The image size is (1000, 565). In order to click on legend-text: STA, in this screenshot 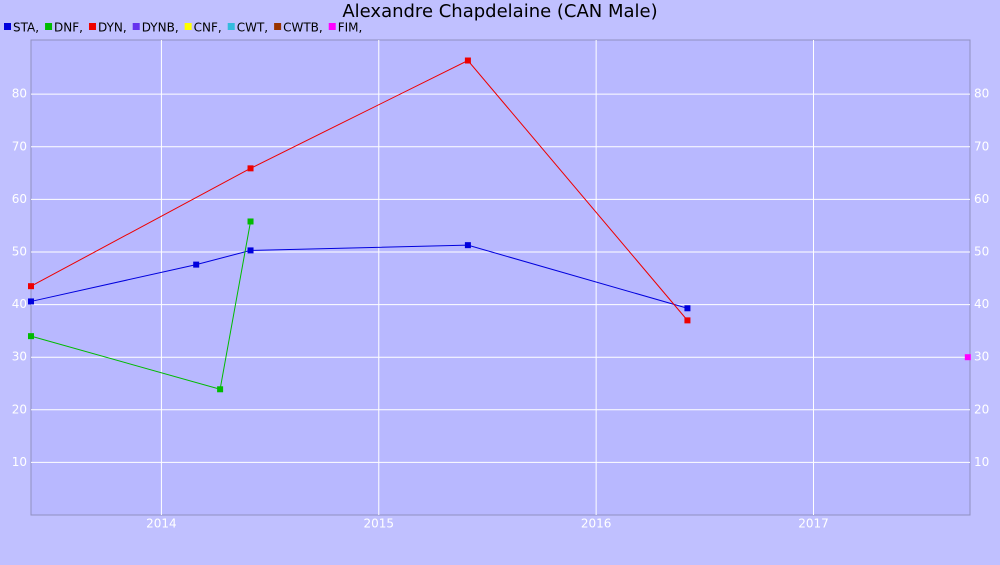, I will do `click(26, 28)`.